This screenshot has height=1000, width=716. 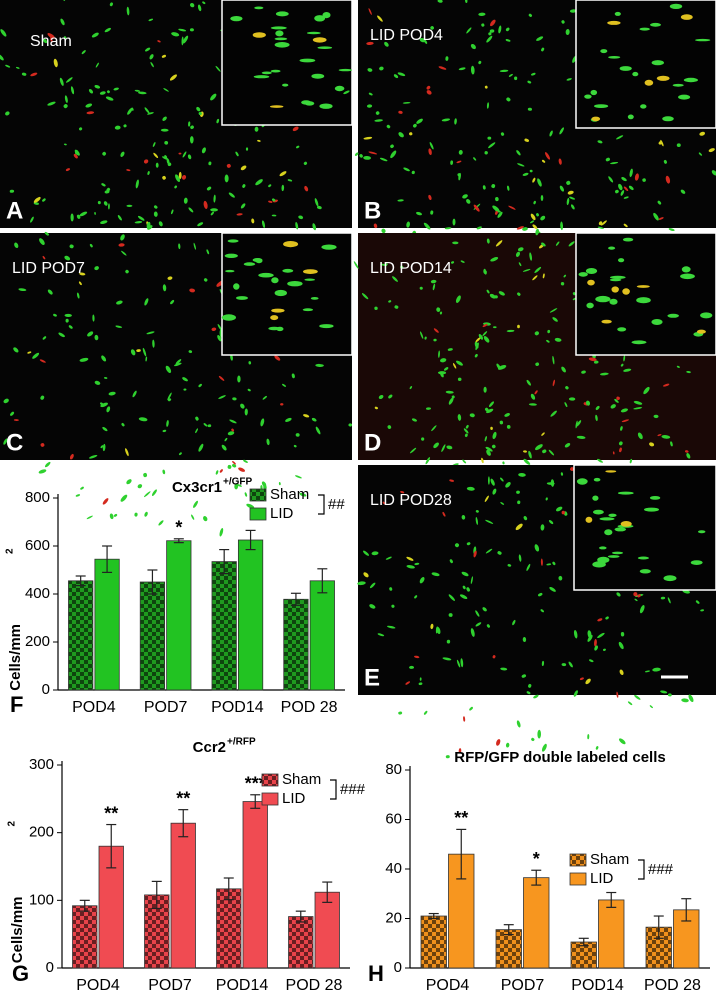 What do you see at coordinates (41, 899) in the screenshot?
I see `y-tick-label: 100` at bounding box center [41, 899].